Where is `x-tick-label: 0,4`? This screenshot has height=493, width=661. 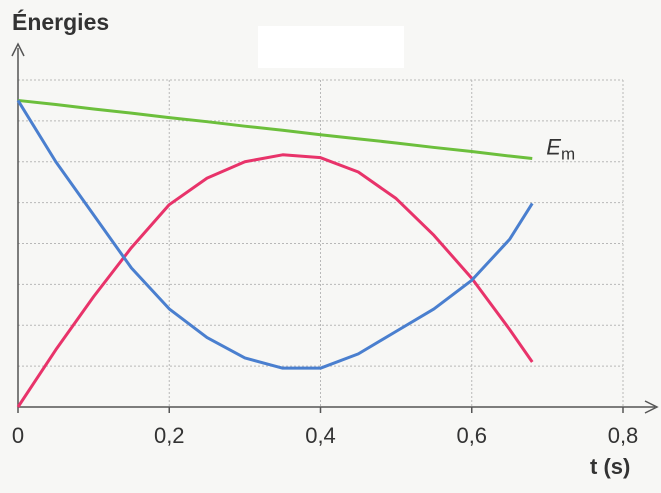
x-tick-label: 0,4 is located at coordinates (320, 435).